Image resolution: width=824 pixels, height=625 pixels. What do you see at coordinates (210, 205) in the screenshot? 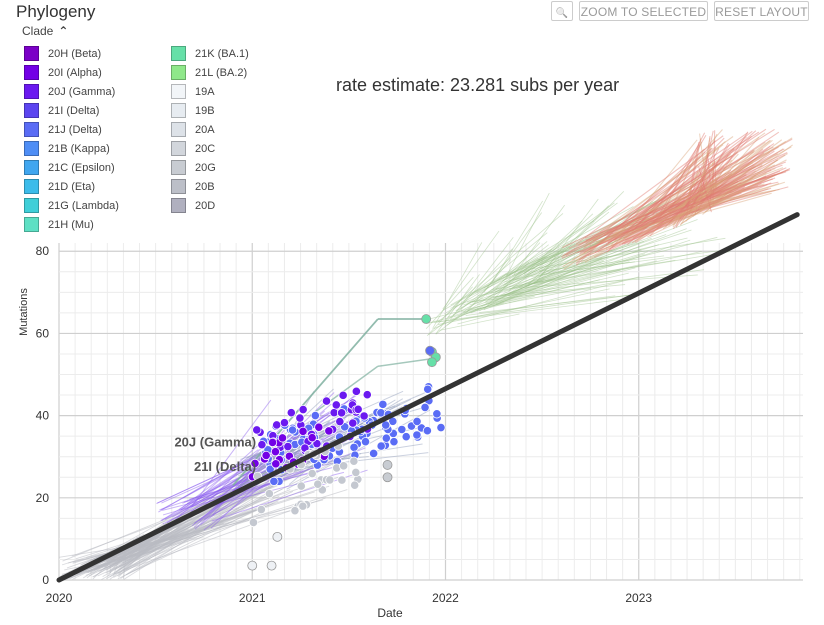
I see `legend-item: 20D` at bounding box center [210, 205].